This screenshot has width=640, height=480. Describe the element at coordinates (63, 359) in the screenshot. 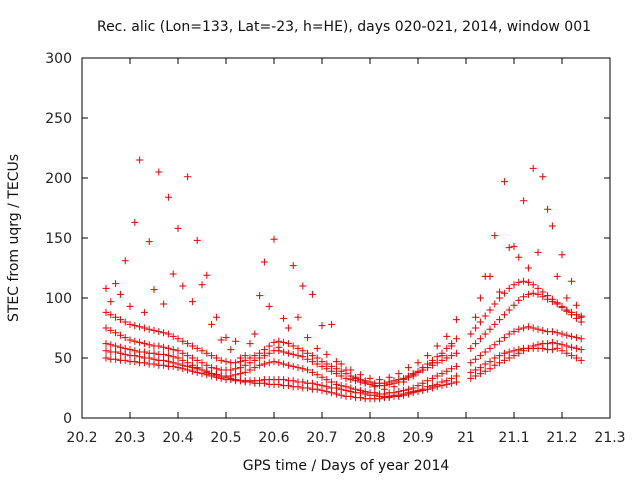

I see `y-tick-label: 50` at that location.